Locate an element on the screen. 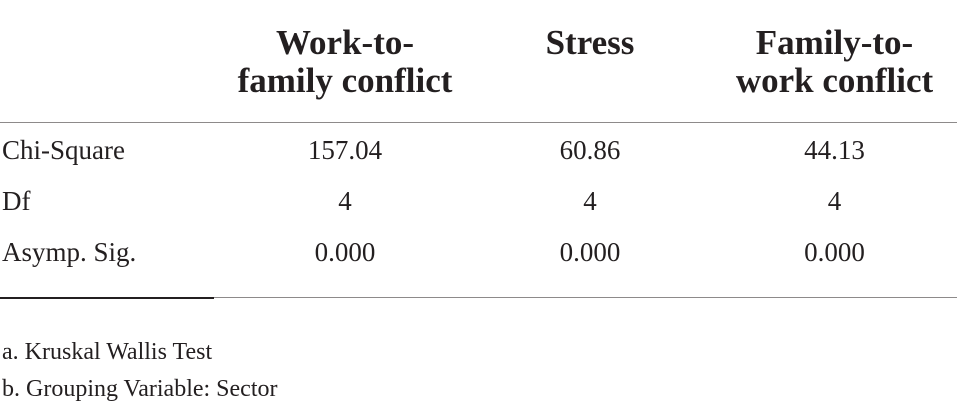  table-row-df: Df 4 4 4 is located at coordinates (478, 201).